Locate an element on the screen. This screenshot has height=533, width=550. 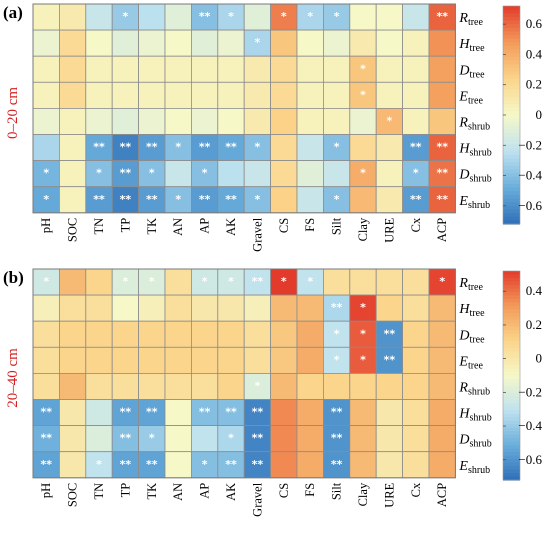
row-label: Dshrub is located at coordinates (474, 441).